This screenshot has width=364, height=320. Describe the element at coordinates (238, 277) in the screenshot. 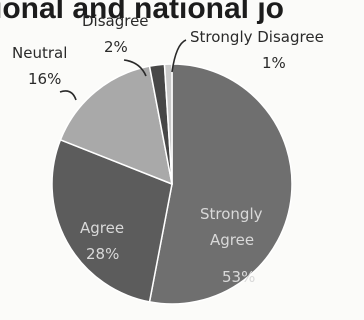

I see `label-strongly-agree-value: 53%` at that location.